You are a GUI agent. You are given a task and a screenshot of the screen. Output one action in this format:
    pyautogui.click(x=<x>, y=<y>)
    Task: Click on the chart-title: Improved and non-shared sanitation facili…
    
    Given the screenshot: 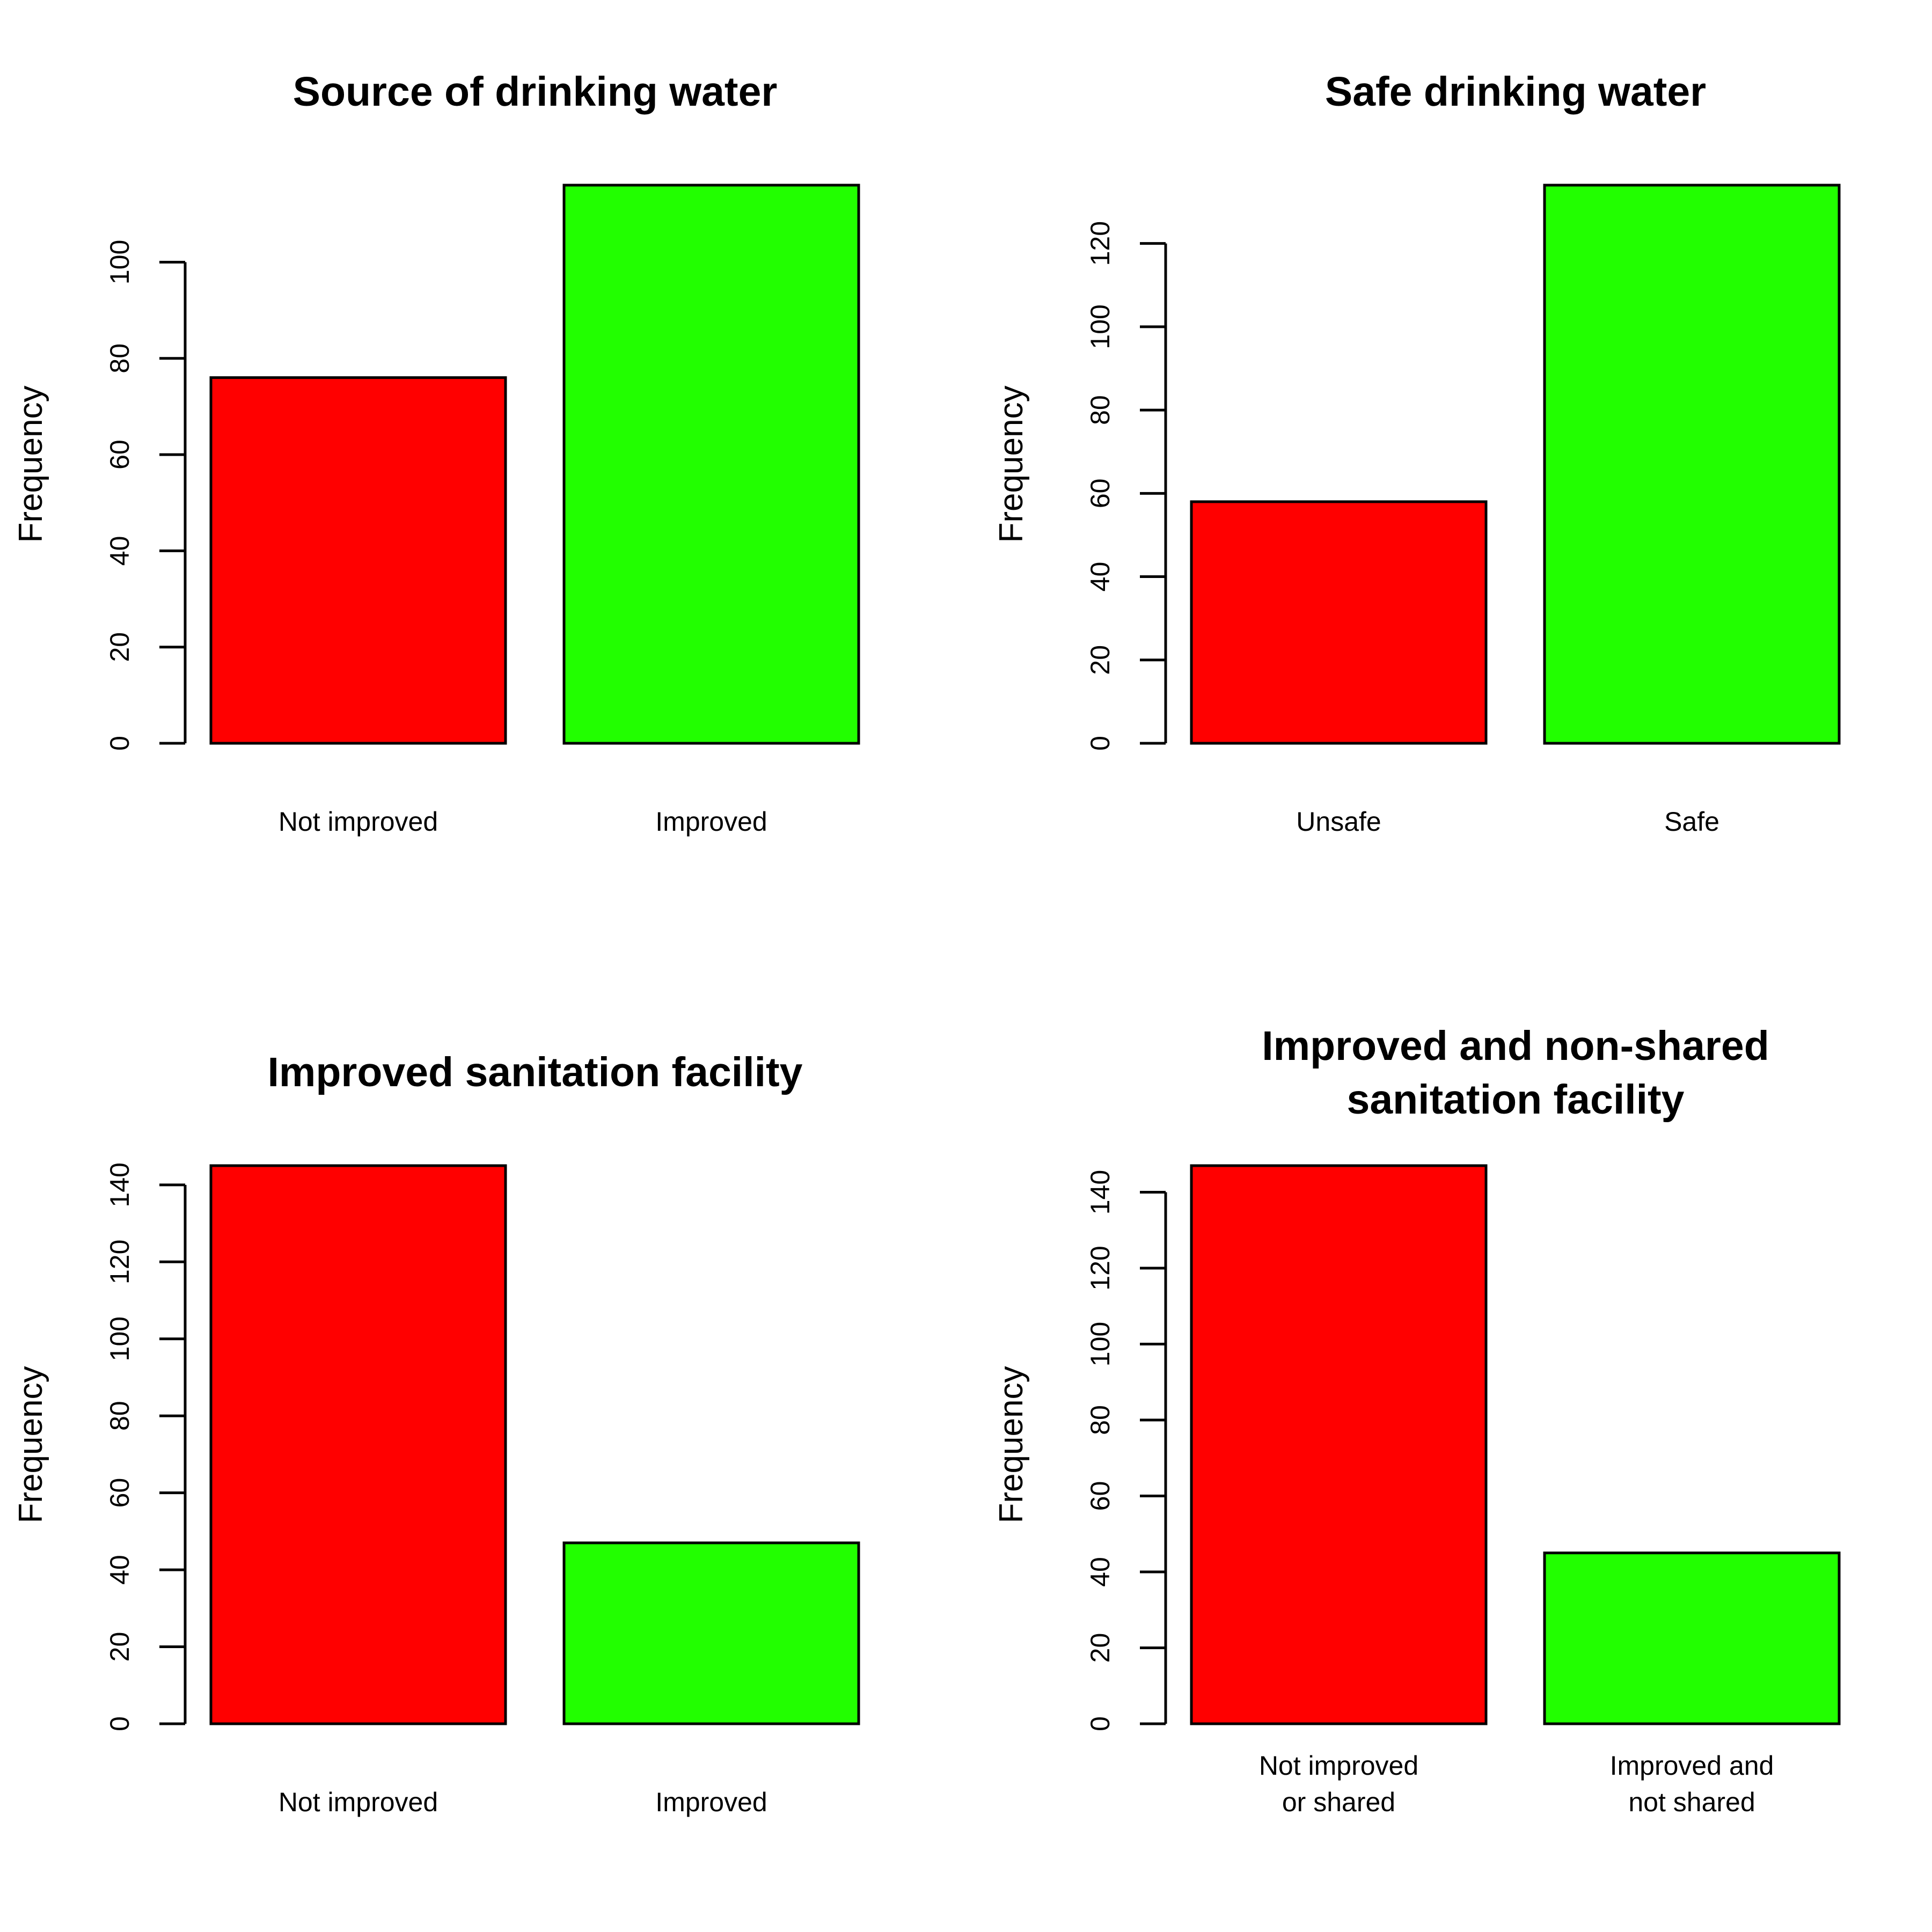 What is the action you would take?
    pyautogui.click(x=1515, y=1073)
    